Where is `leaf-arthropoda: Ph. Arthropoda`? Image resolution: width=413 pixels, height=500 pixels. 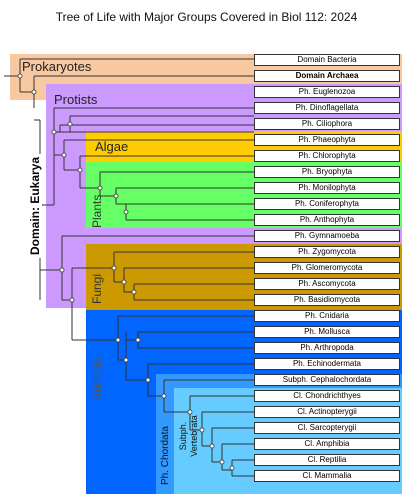 leaf-arthropoda: Ph. Arthropoda is located at coordinates (327, 348).